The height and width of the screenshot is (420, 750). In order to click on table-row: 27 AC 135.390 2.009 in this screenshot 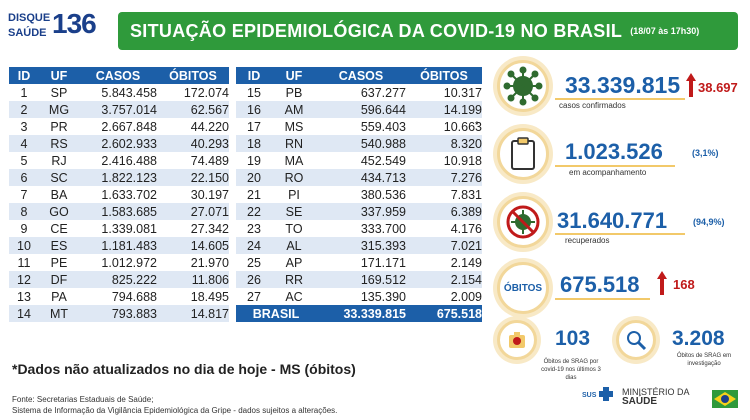, I will do `click(359, 296)`.